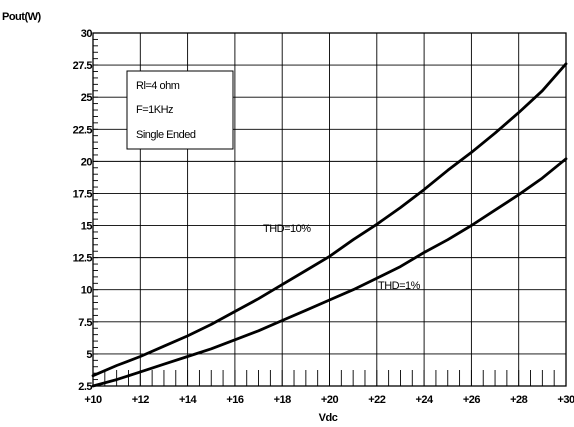 The height and width of the screenshot is (427, 574). What do you see at coordinates (87, 98) in the screenshot?
I see `y-tick-label: 25` at bounding box center [87, 98].